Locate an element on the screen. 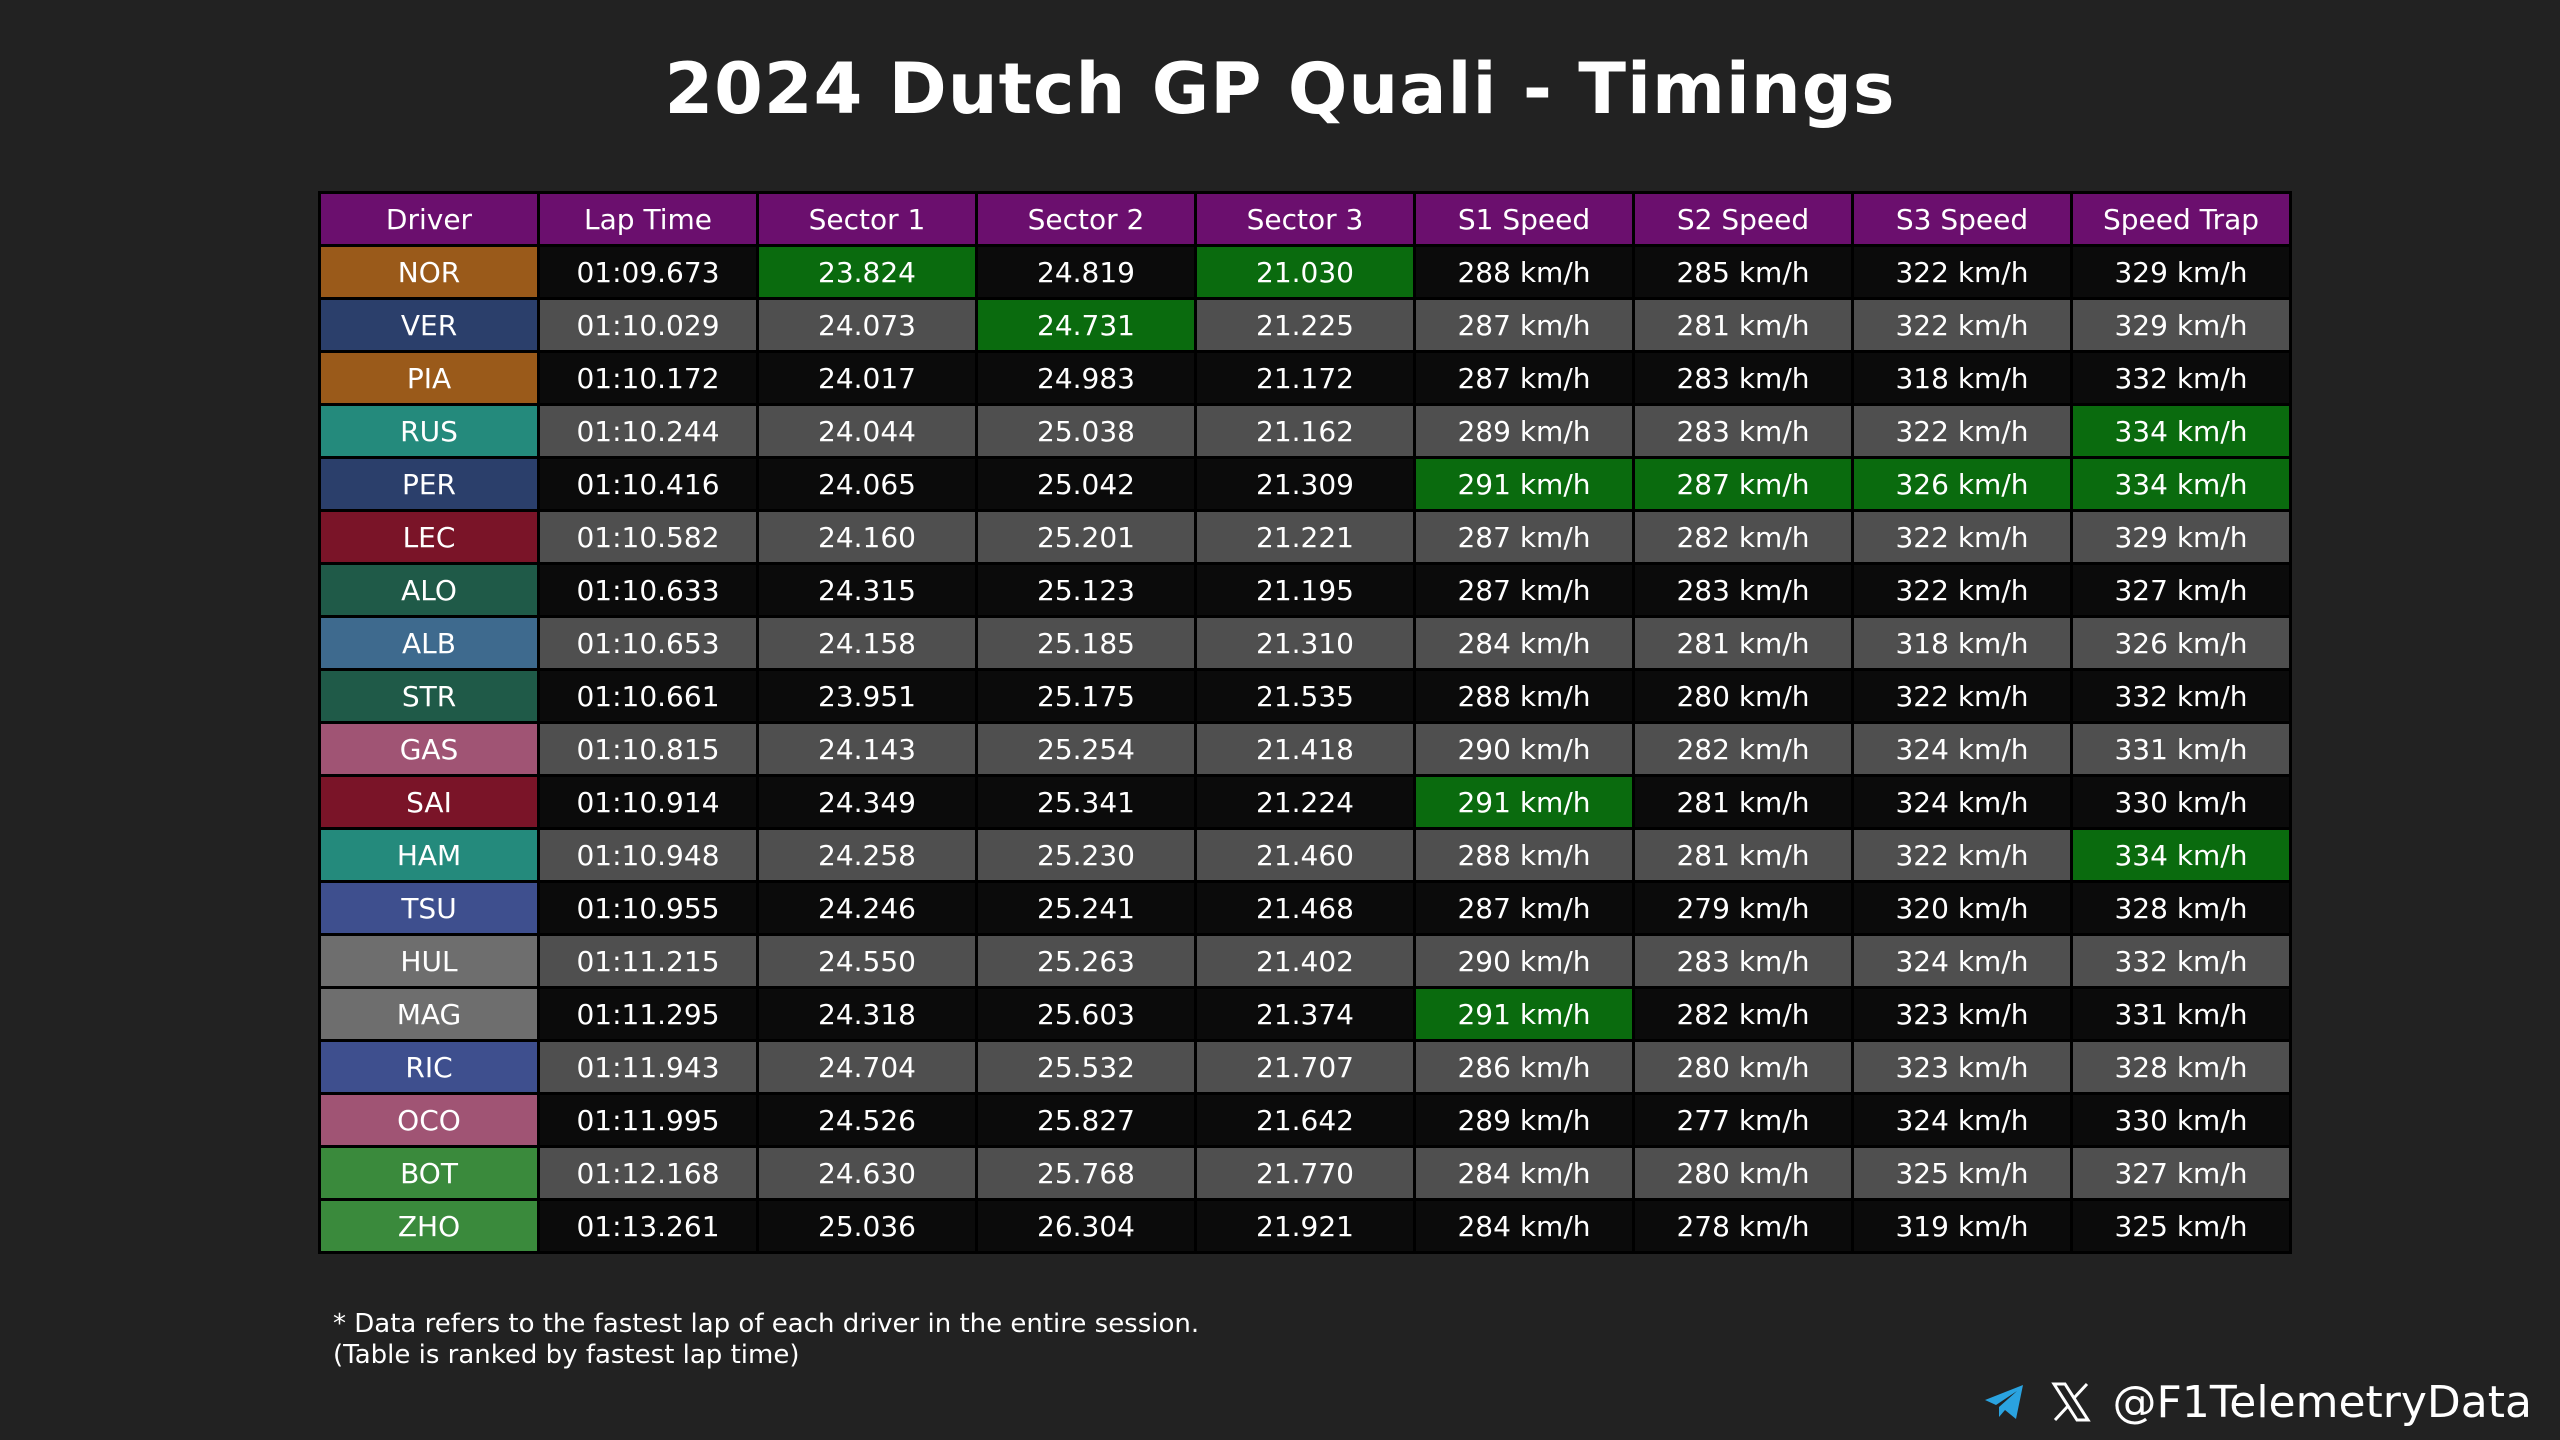 The image size is (2560, 1440). timing-cell: 01:10.955 is located at coordinates (648, 908).